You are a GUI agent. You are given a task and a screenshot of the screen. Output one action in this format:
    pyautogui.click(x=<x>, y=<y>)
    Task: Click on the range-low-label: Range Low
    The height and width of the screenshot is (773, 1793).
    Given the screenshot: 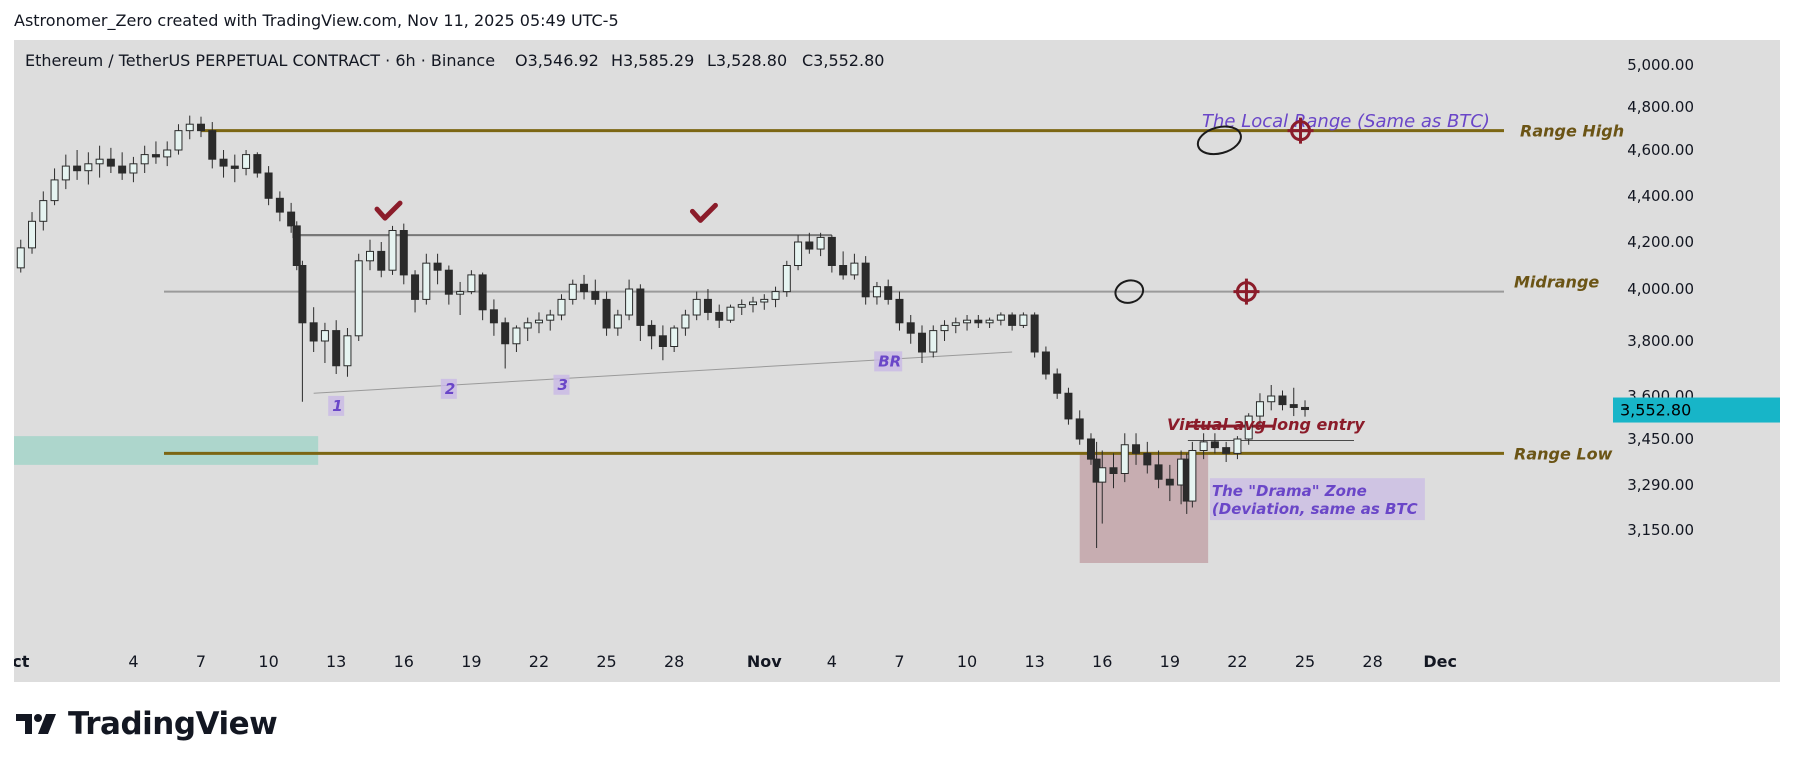 What is the action you would take?
    pyautogui.click(x=1563, y=453)
    